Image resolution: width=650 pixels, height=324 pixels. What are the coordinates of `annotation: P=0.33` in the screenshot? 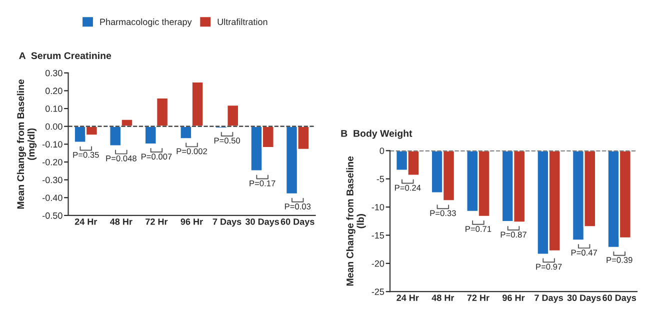 It's located at (443, 213).